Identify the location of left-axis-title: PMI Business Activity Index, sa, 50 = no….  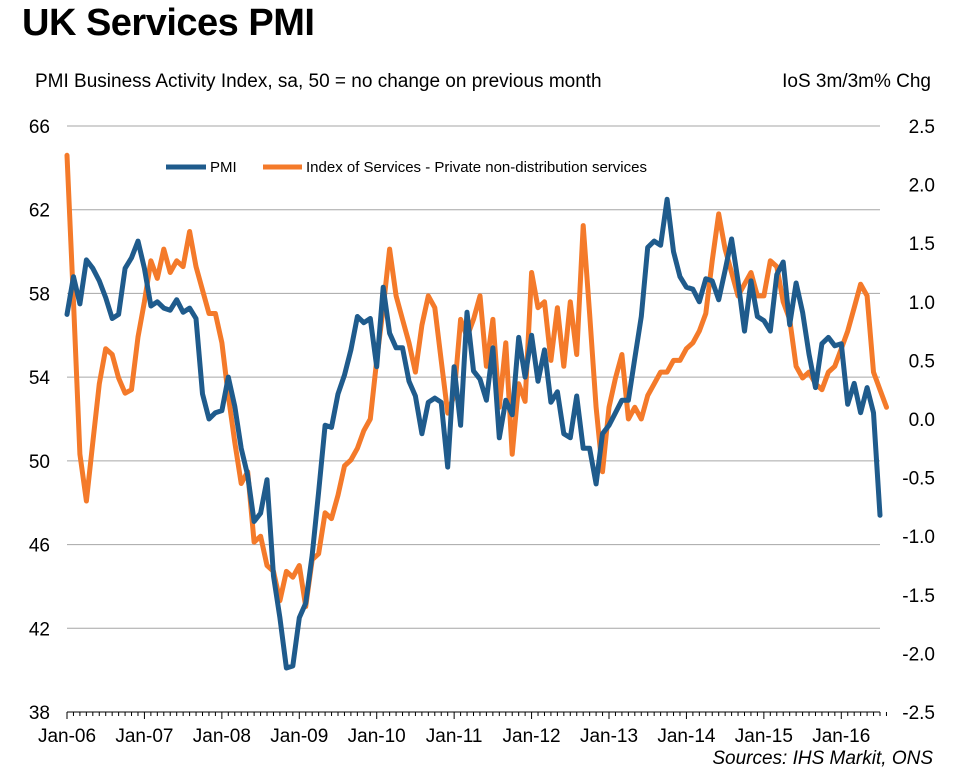
(318, 81).